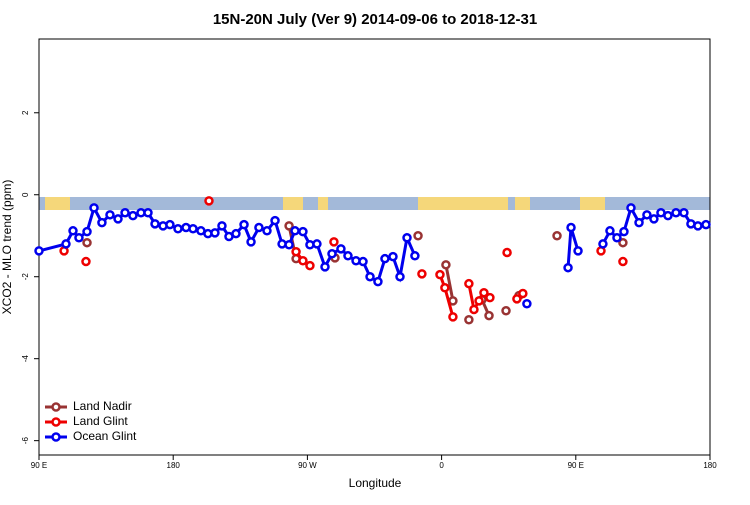 The image size is (750, 505). I want to click on legend-label: Ocean Glint, so click(105, 436).